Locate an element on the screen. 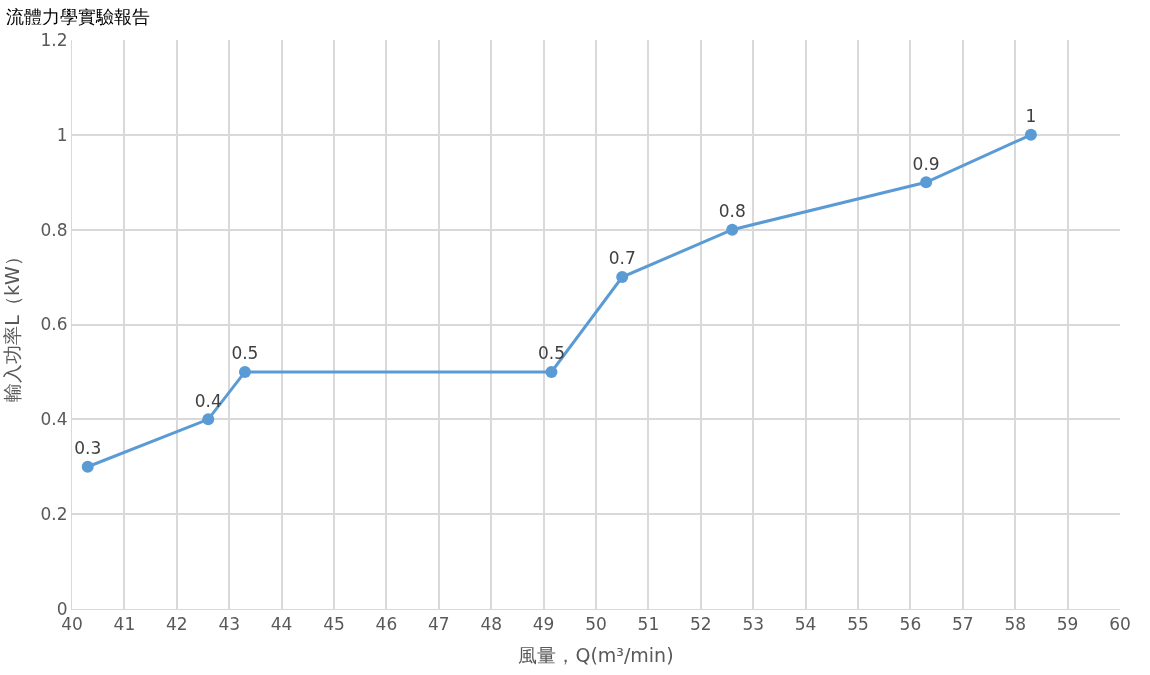 The image size is (1150, 675). x-tick-label: 53 is located at coordinates (753, 624).